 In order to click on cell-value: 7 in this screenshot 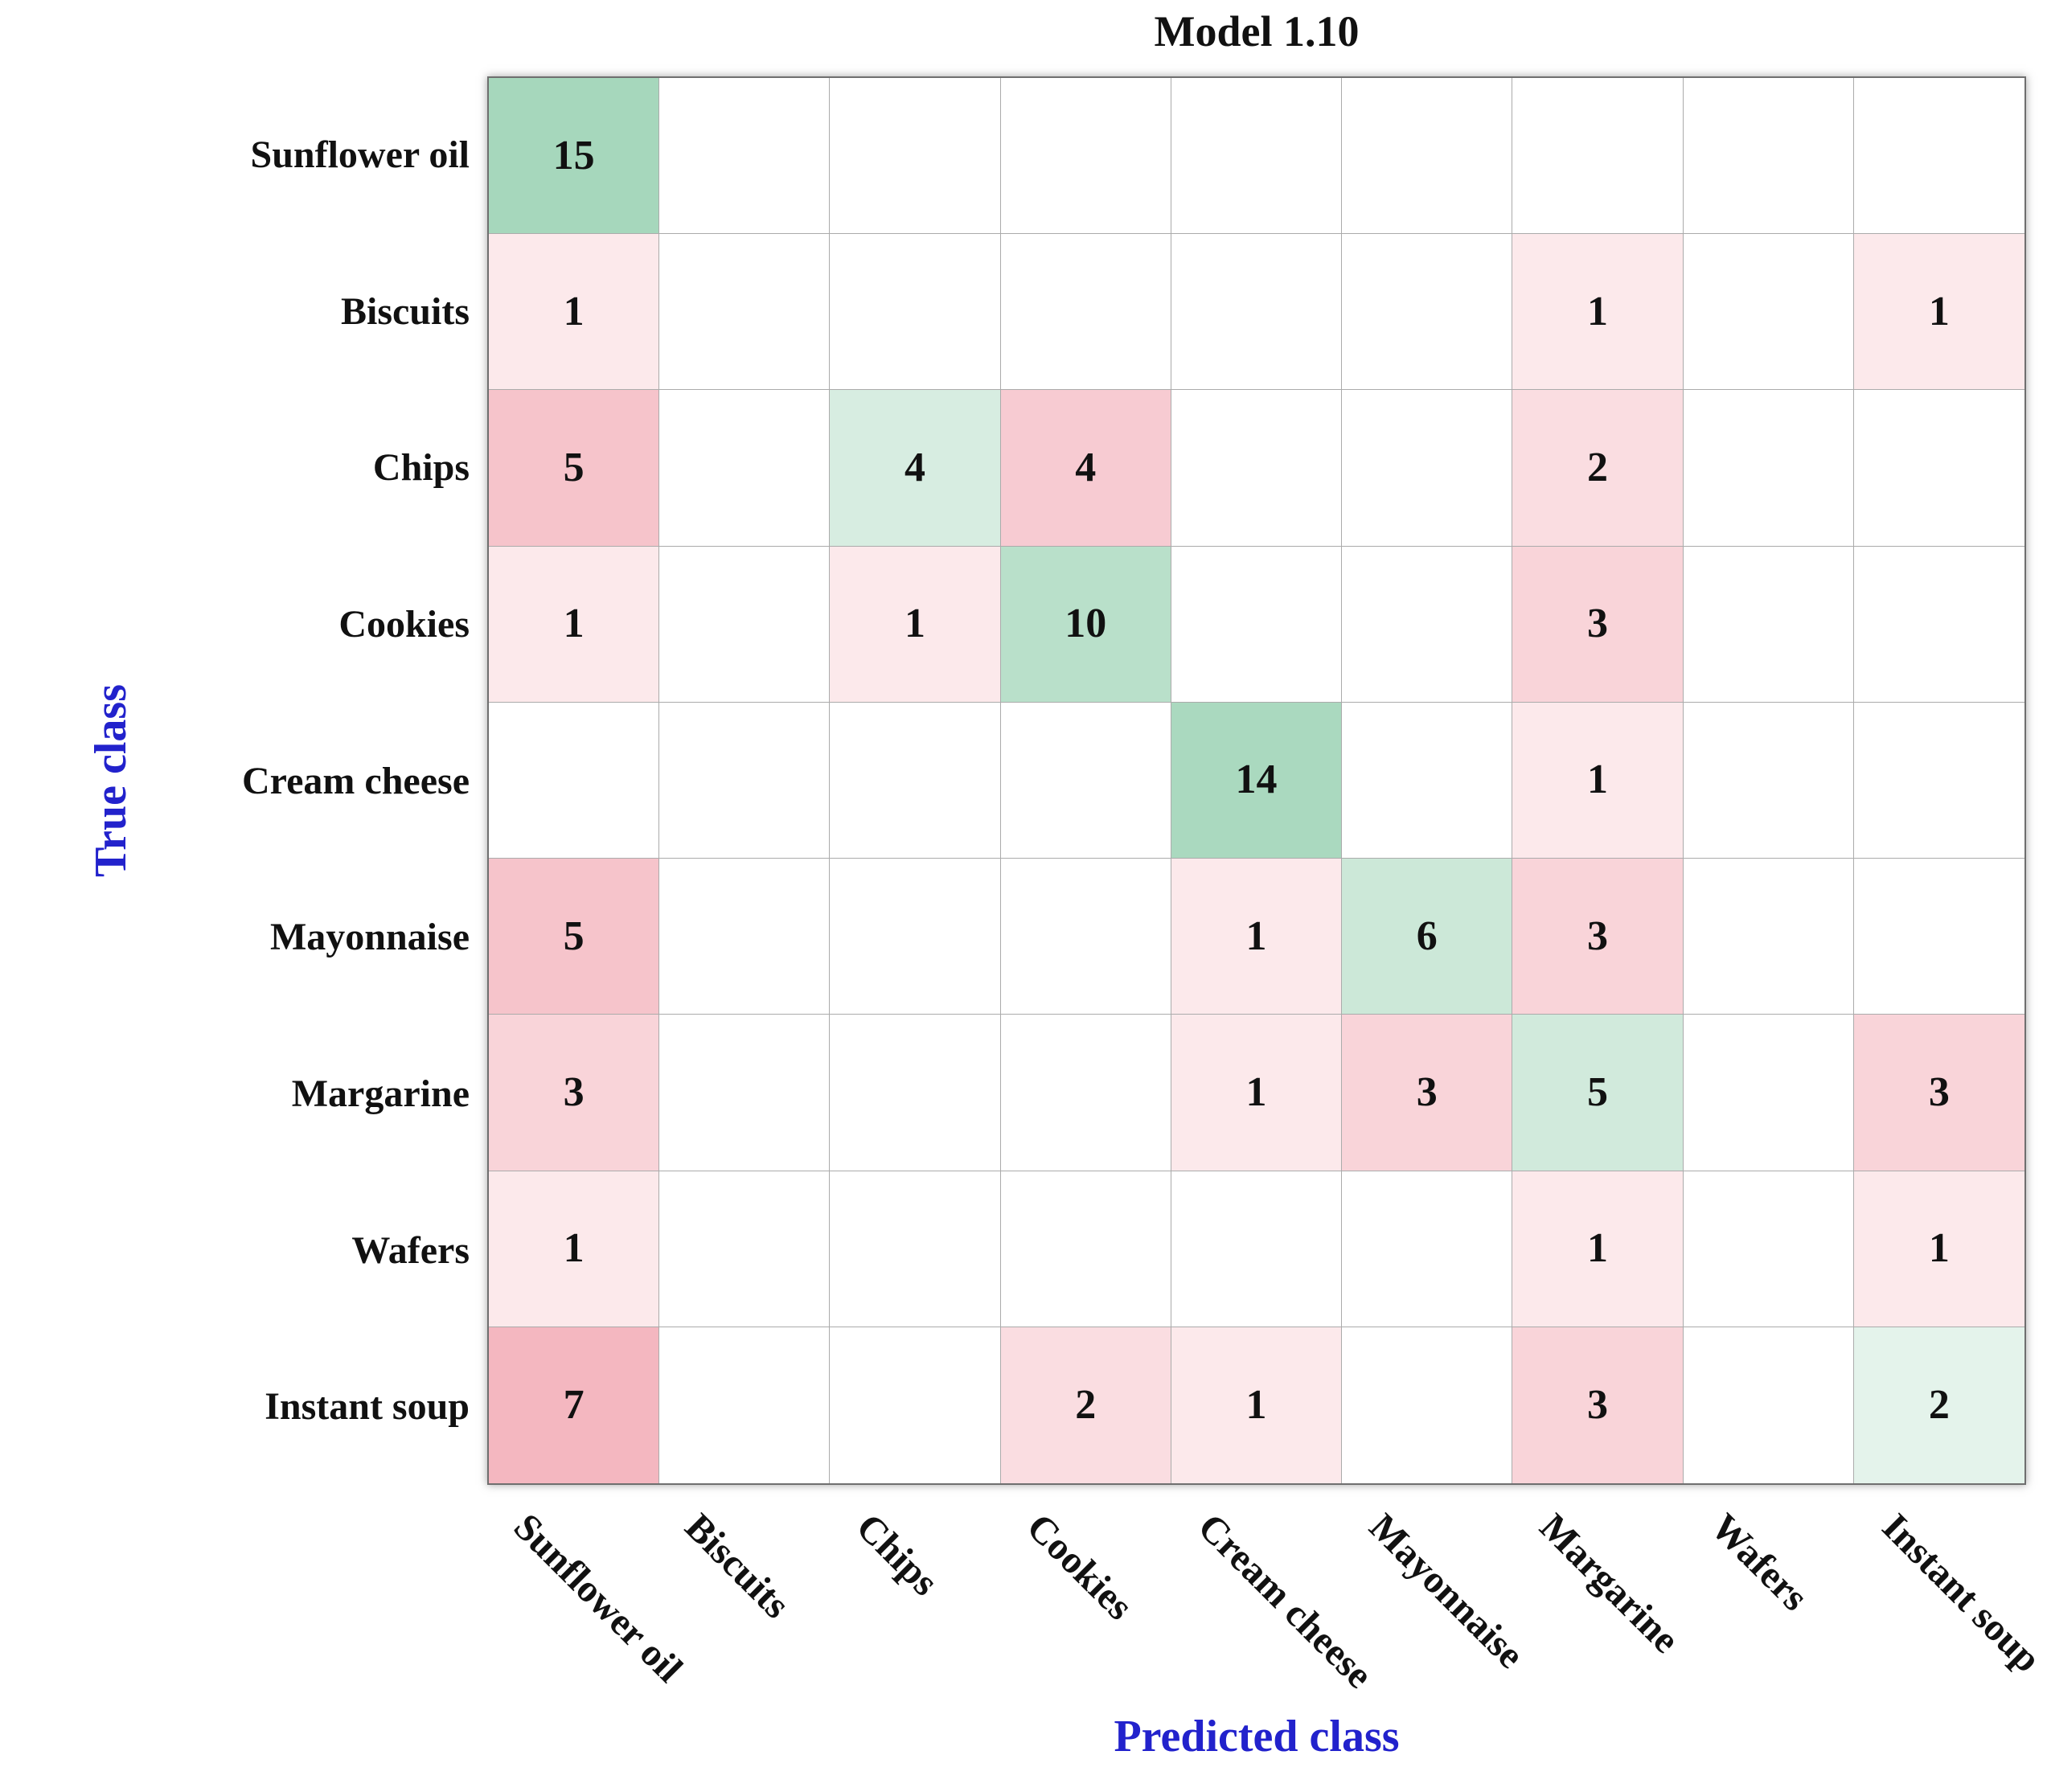, I will do `click(574, 1404)`.